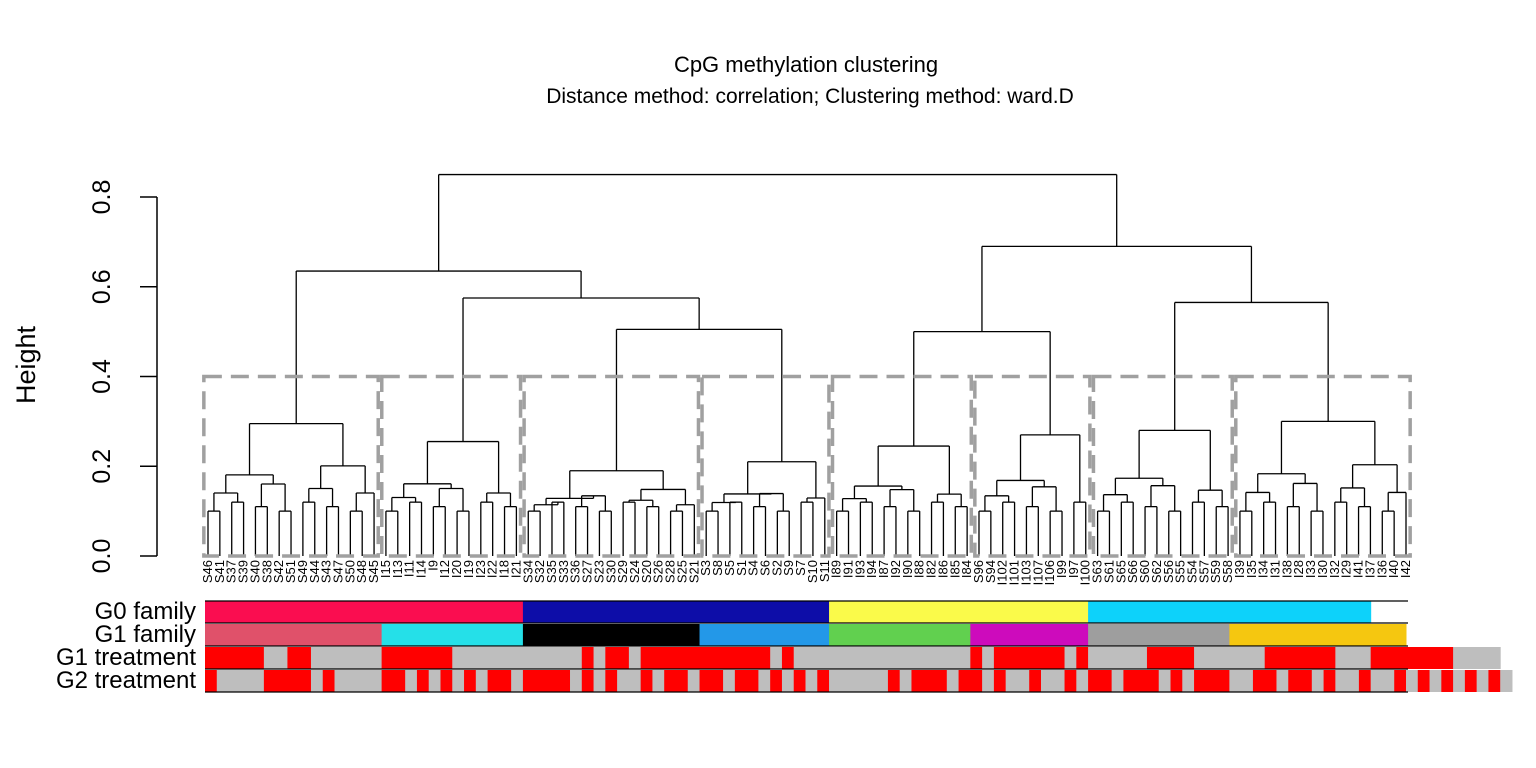 Image resolution: width=1536 pixels, height=768 pixels. Describe the element at coordinates (729, 568) in the screenshot. I see `leaf-label: S5` at that location.